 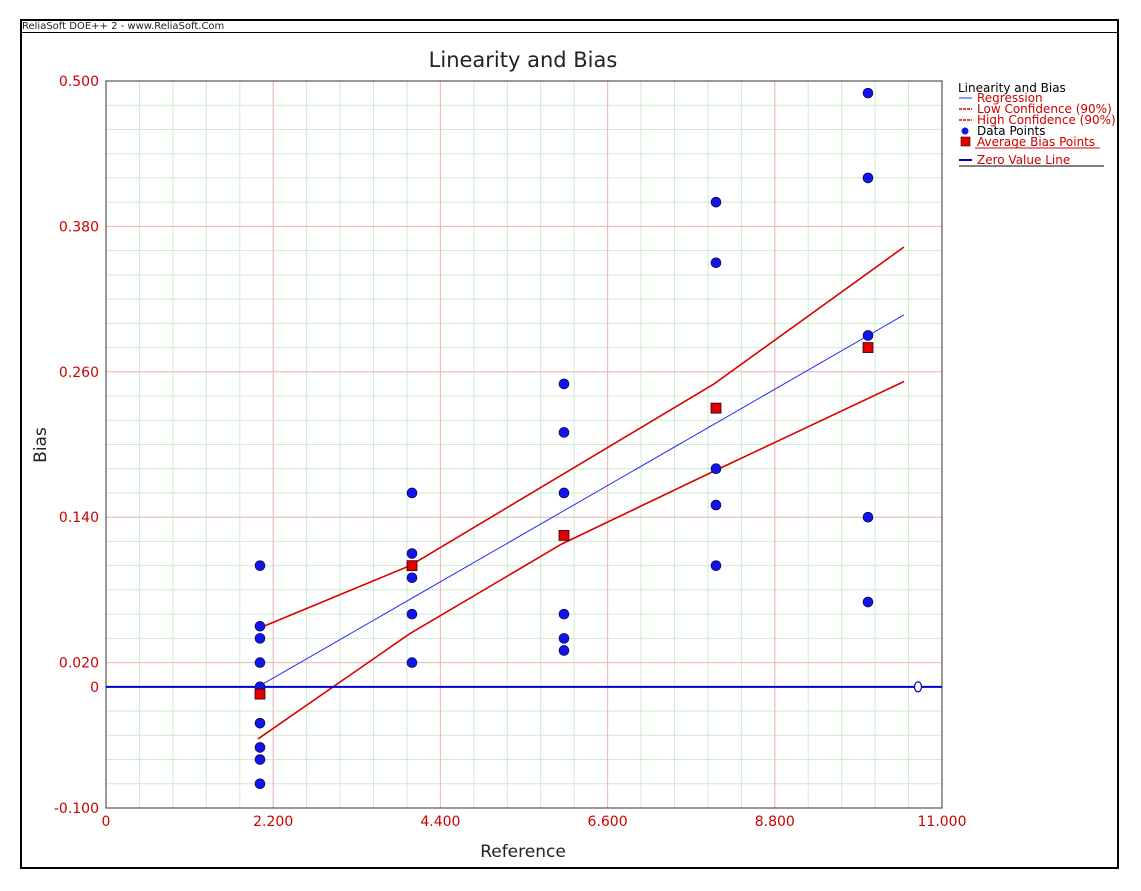 What do you see at coordinates (1023, 160) in the screenshot?
I see `legend-item-label: Zero Value Line` at bounding box center [1023, 160].